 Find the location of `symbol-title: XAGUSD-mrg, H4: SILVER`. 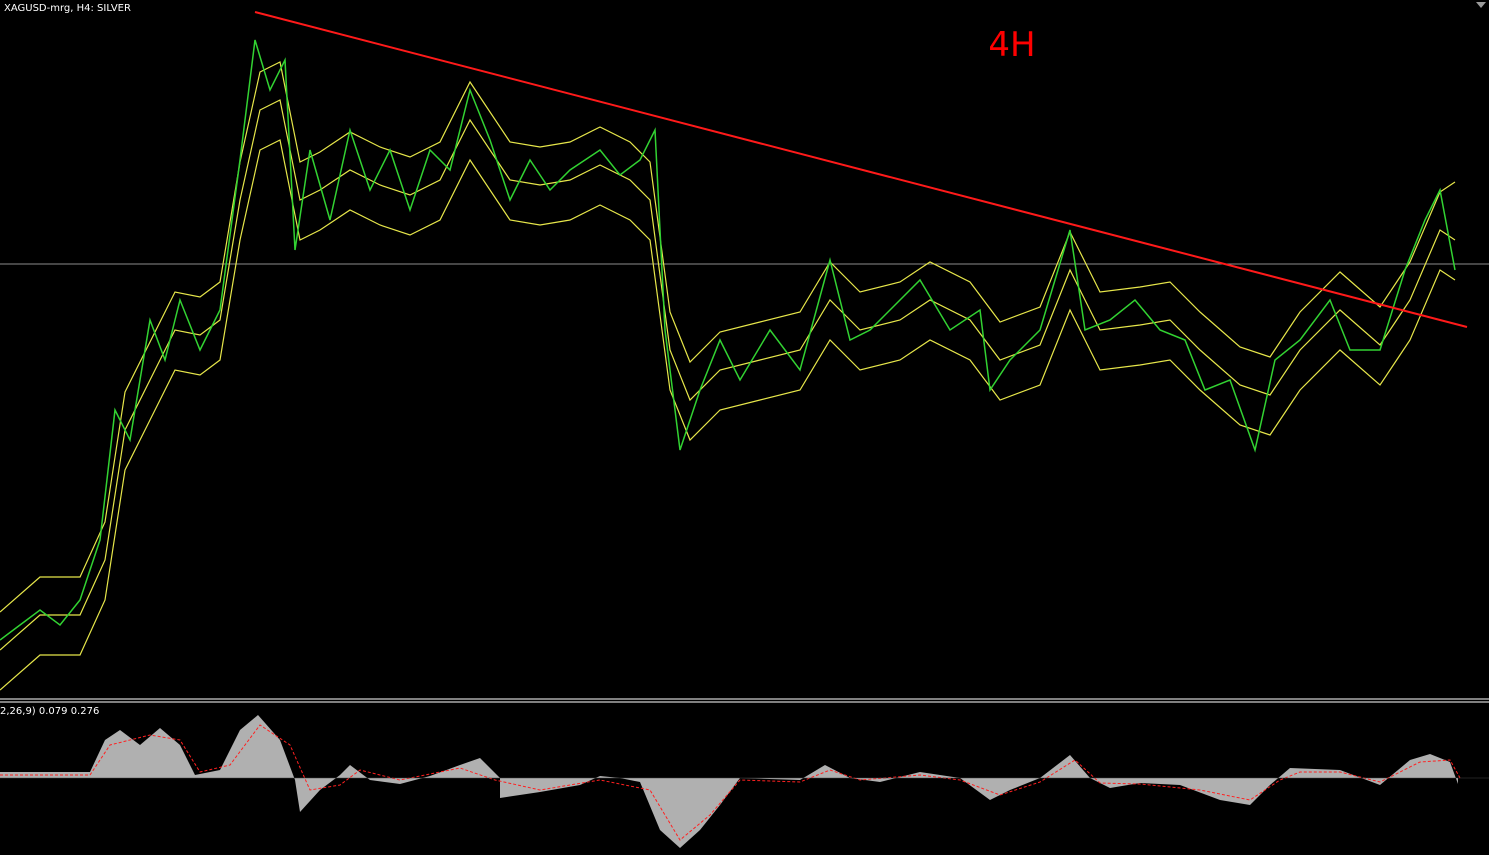

symbol-title: XAGUSD-mrg, H4: SILVER is located at coordinates (67, 8).